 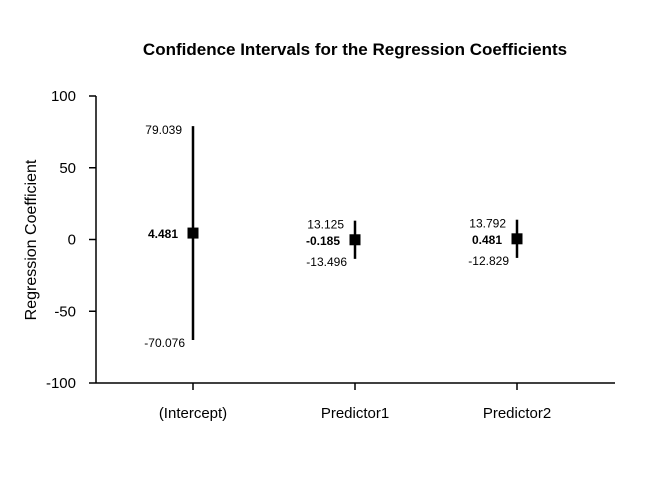 What do you see at coordinates (193, 413) in the screenshot?
I see `x-tick-label: (Intercept)` at bounding box center [193, 413].